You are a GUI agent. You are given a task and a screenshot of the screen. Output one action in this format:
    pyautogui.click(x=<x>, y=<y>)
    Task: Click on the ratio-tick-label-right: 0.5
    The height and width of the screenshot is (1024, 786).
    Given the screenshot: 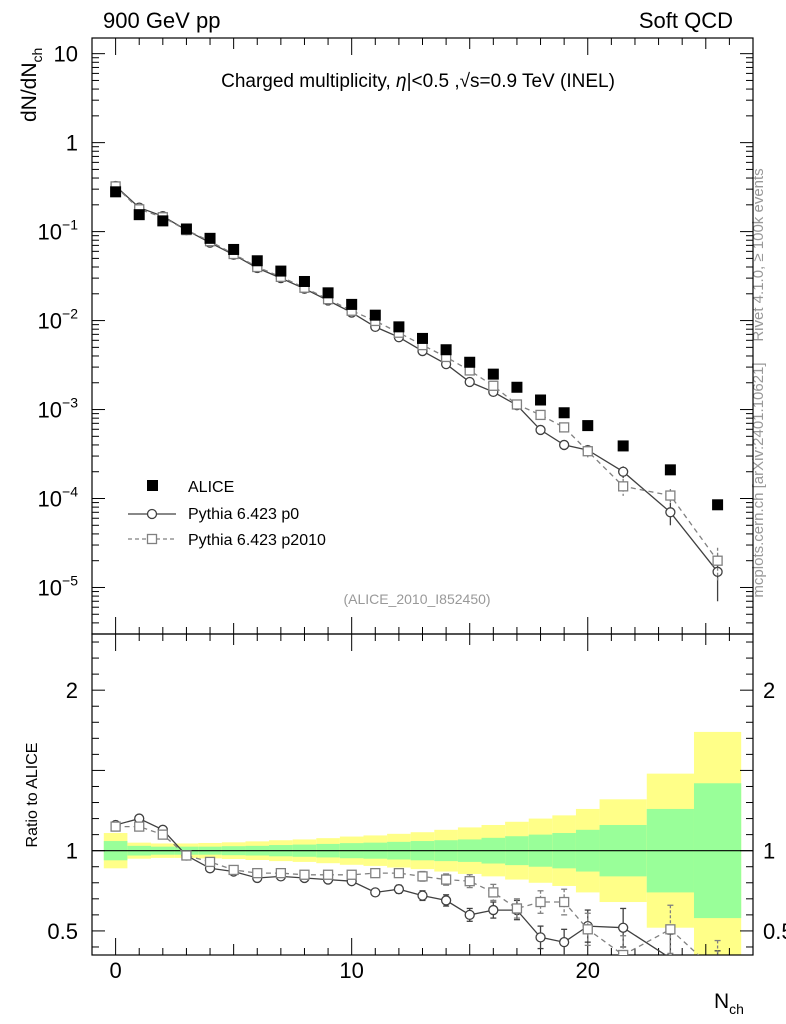 What is the action you would take?
    pyautogui.click(x=774, y=931)
    